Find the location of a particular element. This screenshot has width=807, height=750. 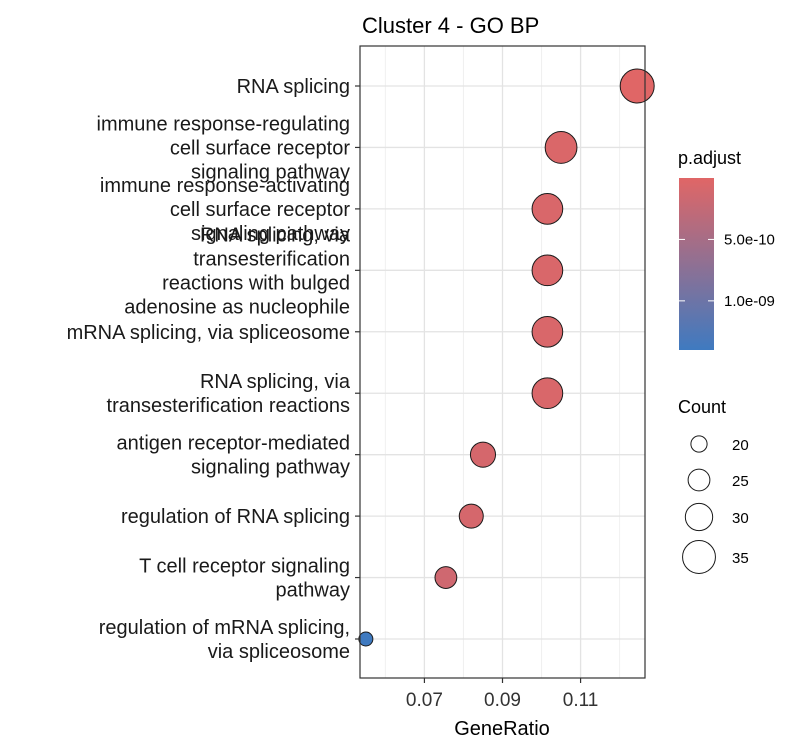

y-tick-label: mRNA splicing, via spliceosome is located at coordinates (208, 333).